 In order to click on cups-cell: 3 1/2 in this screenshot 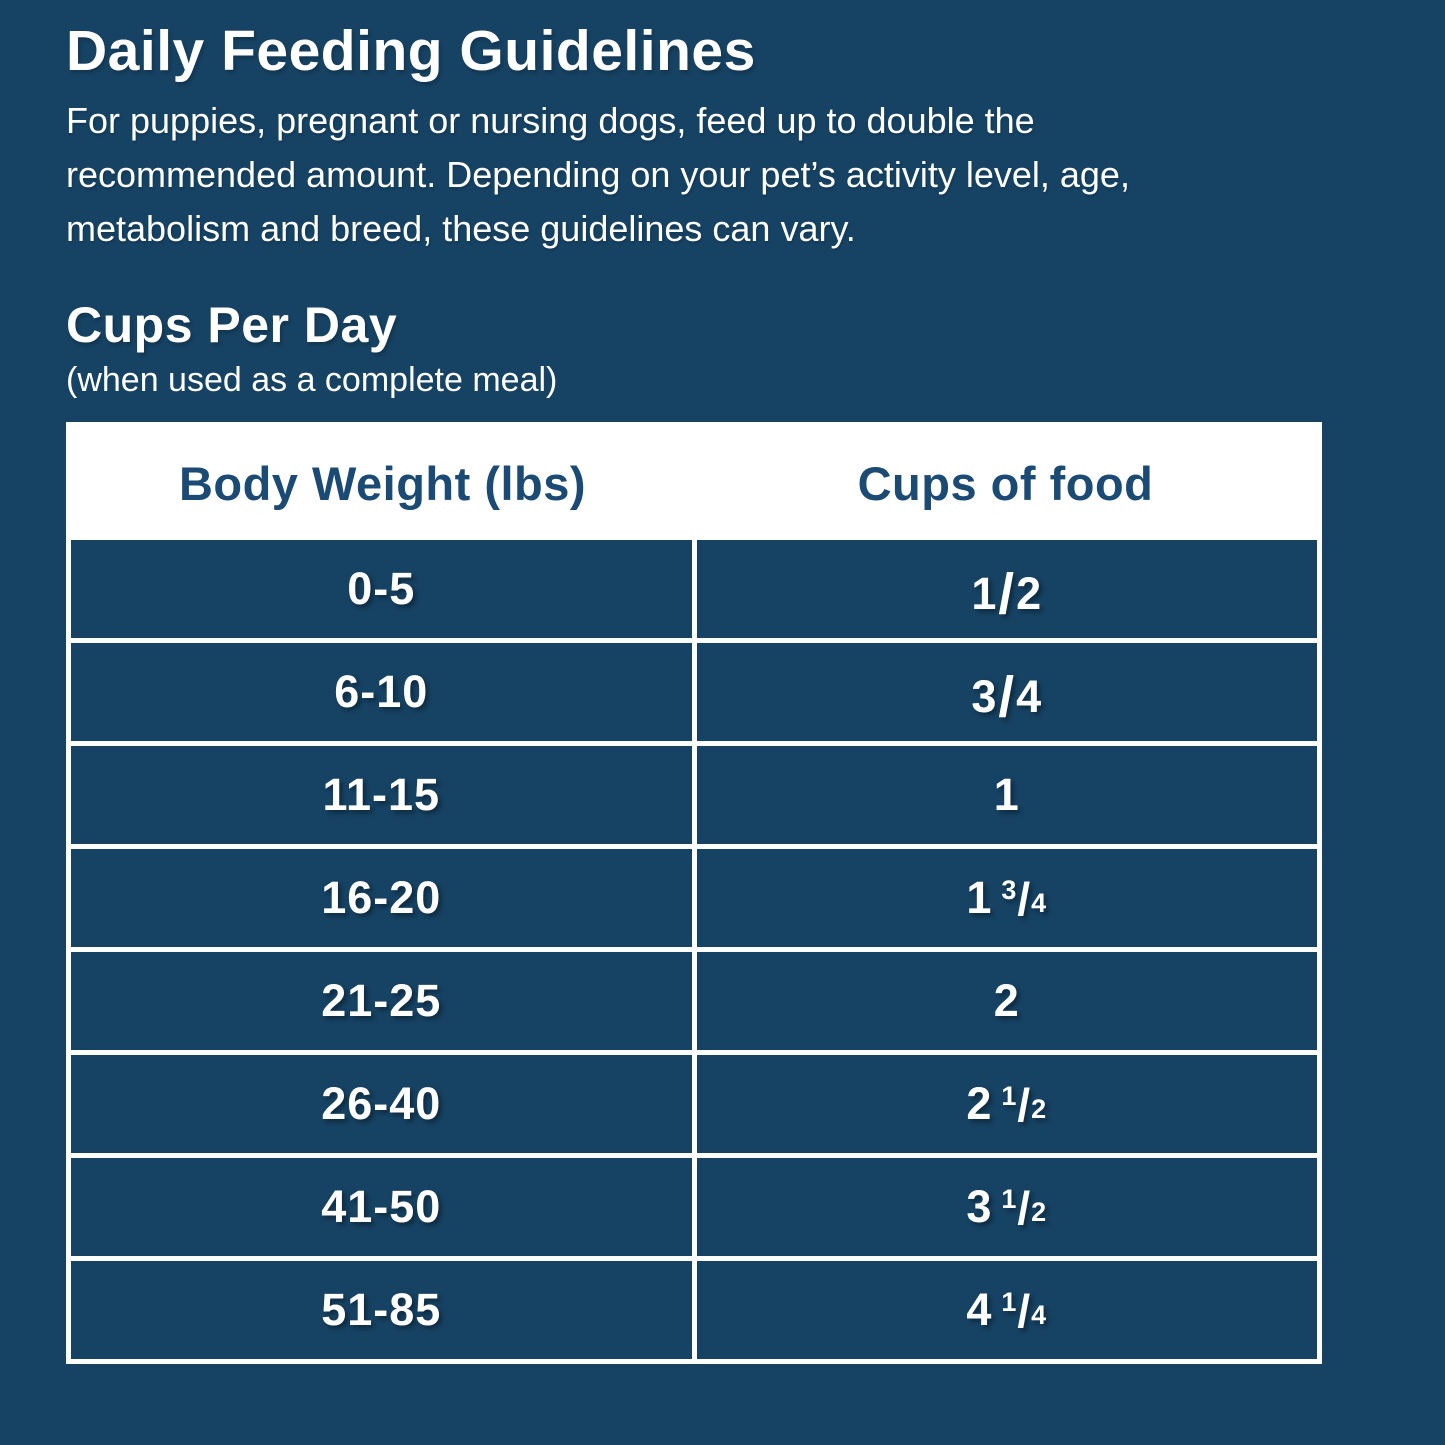, I will do `click(1006, 1207)`.